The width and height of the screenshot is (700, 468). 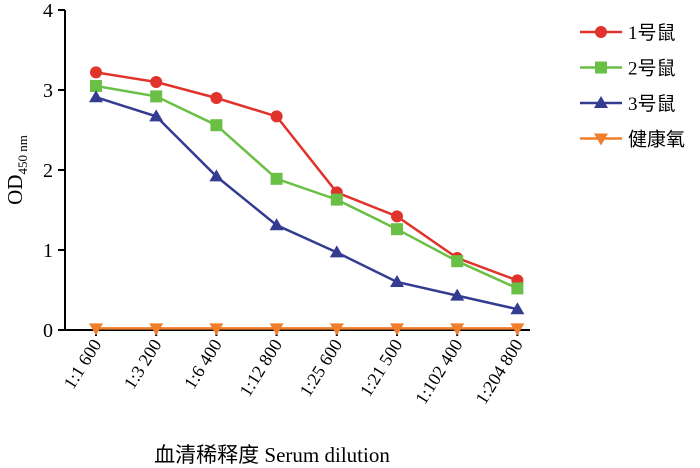 What do you see at coordinates (438, 372) in the screenshot?
I see `x-tick-label: 1:102 400` at bounding box center [438, 372].